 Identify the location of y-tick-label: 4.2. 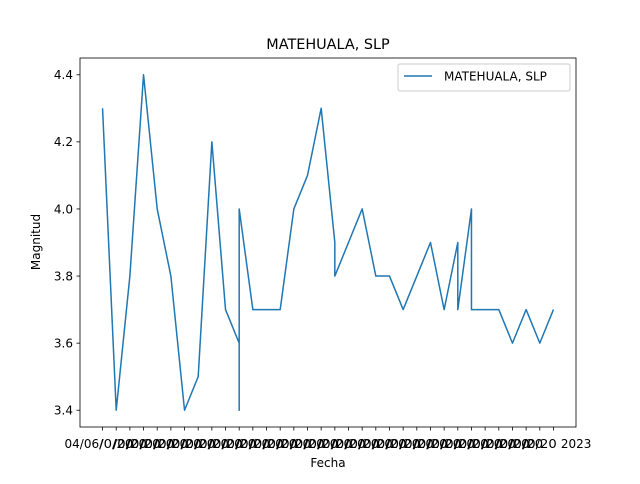
(63, 142).